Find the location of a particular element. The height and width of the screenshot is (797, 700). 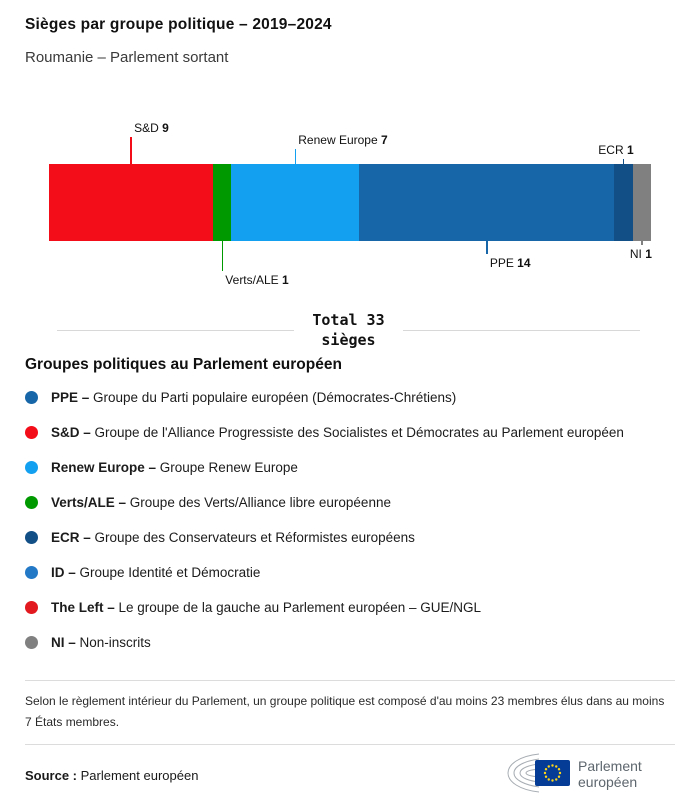

source-line: Source : Parlement européen is located at coordinates (111, 775).